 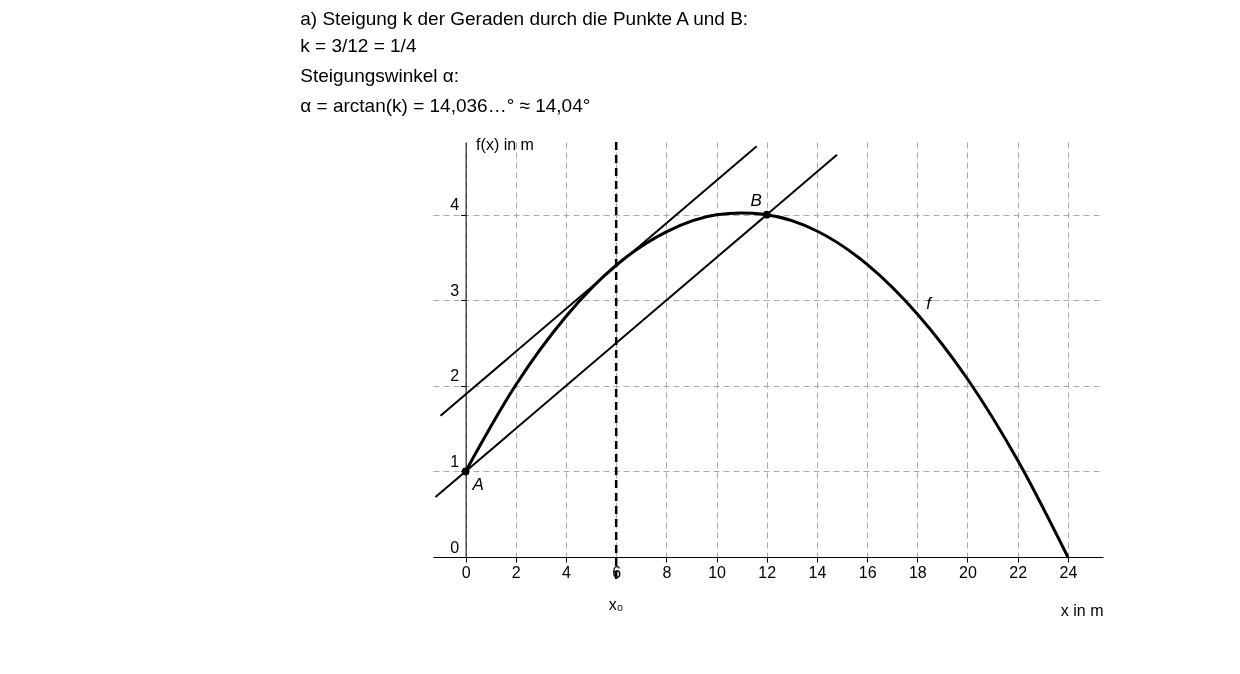 What do you see at coordinates (1082, 610) in the screenshot?
I see `x-axis-title: x in m` at bounding box center [1082, 610].